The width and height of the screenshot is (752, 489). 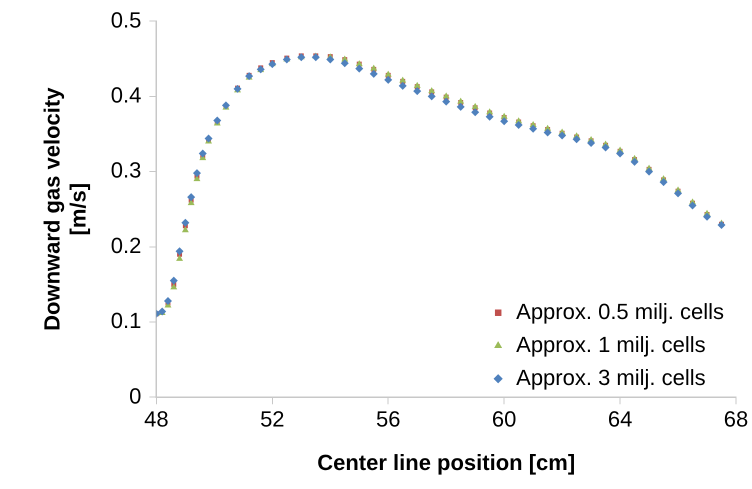 I want to click on y-tick-label: 0.5, so click(x=126, y=19).